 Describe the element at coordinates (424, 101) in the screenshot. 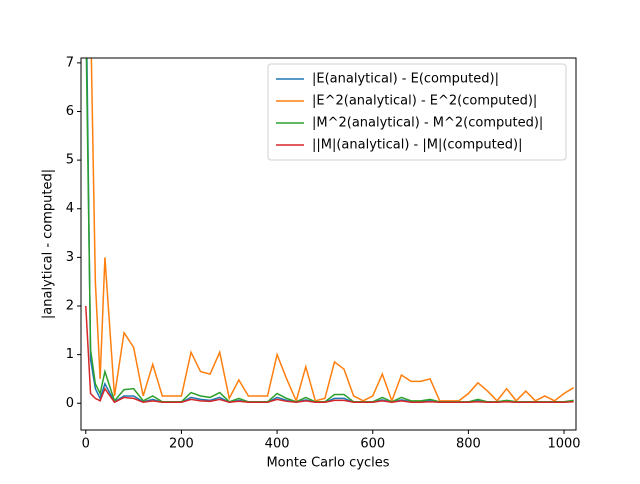

I see `legend-label: |E^2(analytical) - E^2(computed)|` at that location.